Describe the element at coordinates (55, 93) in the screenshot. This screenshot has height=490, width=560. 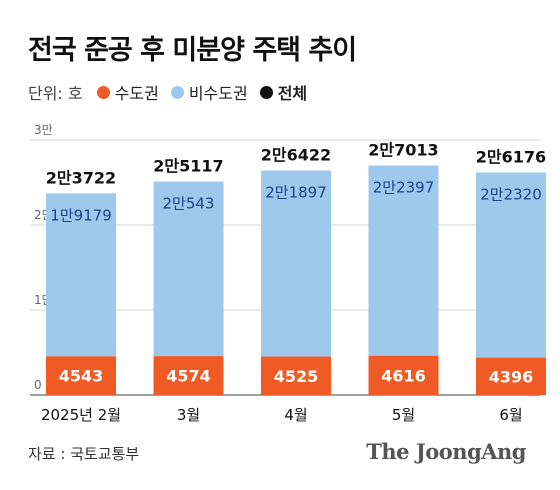
I see `unit-label: 단위: 호` at that location.